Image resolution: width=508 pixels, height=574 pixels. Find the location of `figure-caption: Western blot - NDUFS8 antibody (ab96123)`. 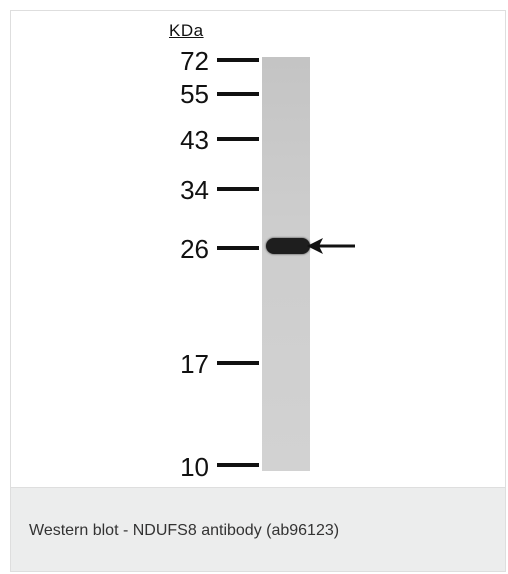

figure-caption: Western blot - NDUFS8 antibody (ab96123) is located at coordinates (184, 530).